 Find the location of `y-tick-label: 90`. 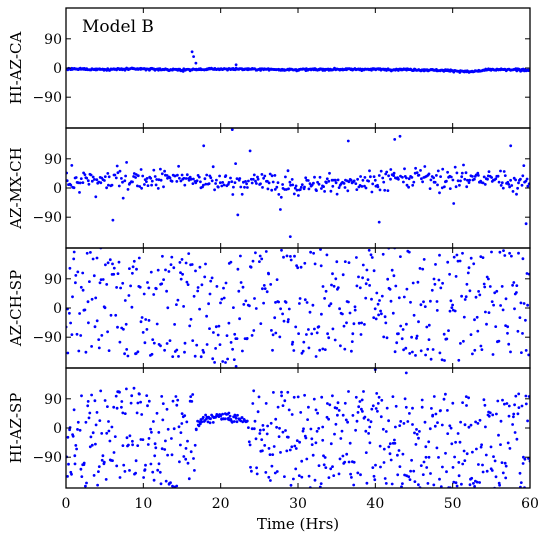

y-tick-label: 90 is located at coordinates (53, 280).